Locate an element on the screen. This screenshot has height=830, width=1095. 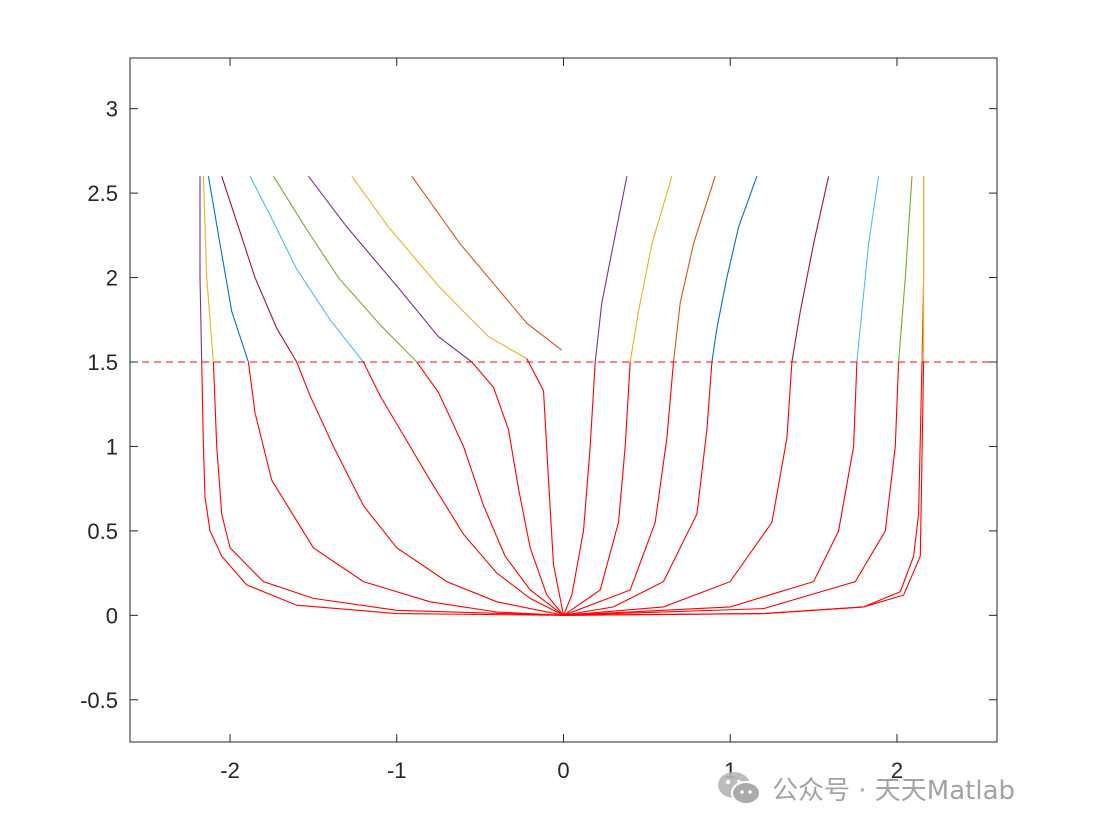
series-7-upper-line is located at coordinates (390, 269).